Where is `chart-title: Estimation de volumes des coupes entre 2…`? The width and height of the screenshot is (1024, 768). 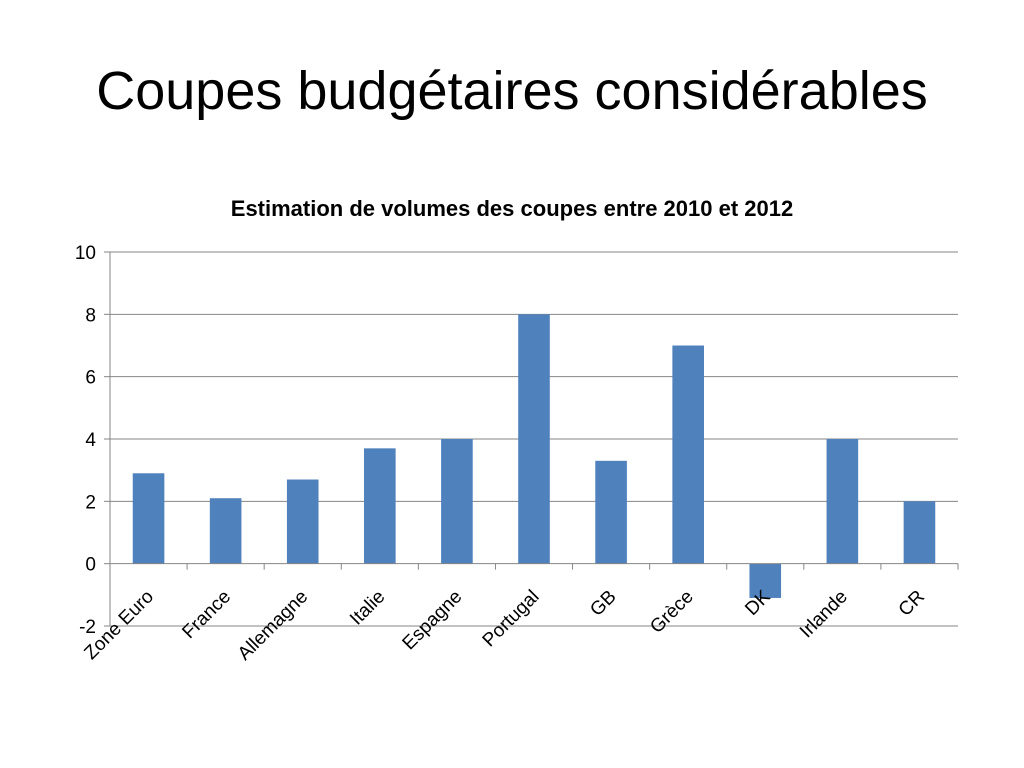
chart-title: Estimation de volumes des coupes entre 2… is located at coordinates (512, 208).